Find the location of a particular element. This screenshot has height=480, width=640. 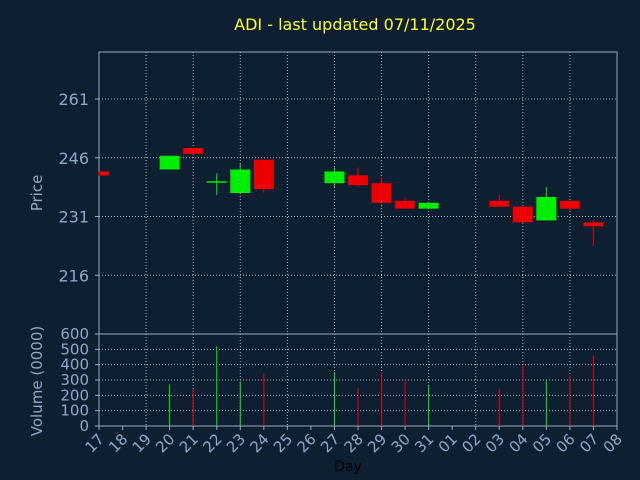

price-axis-label: Price is located at coordinates (37, 193).